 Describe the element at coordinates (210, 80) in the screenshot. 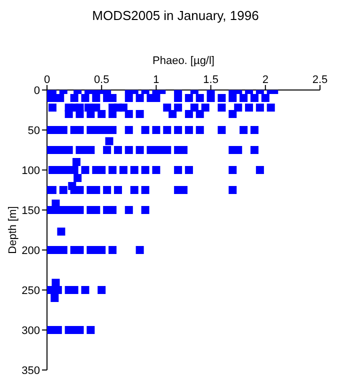

I see `x-tick-label: 1.5` at that location.